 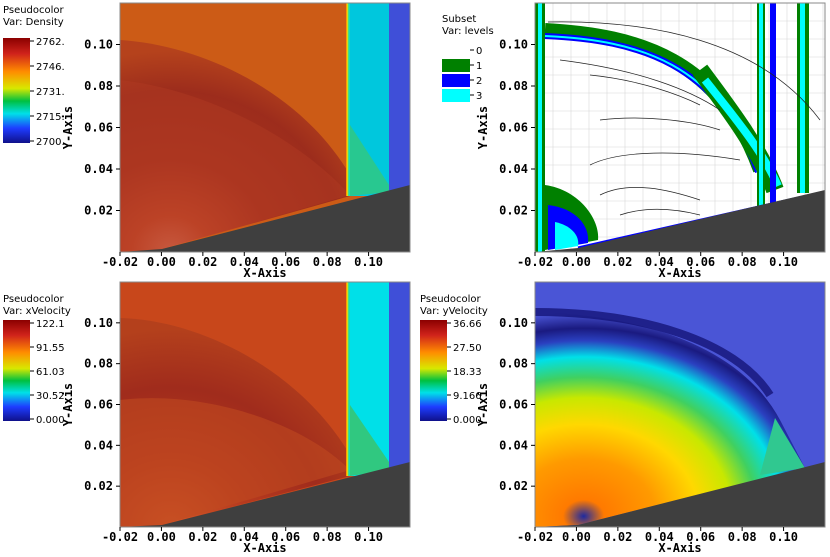 What do you see at coordinates (265, 218) in the screenshot?
I see `density-wall` at bounding box center [265, 218].